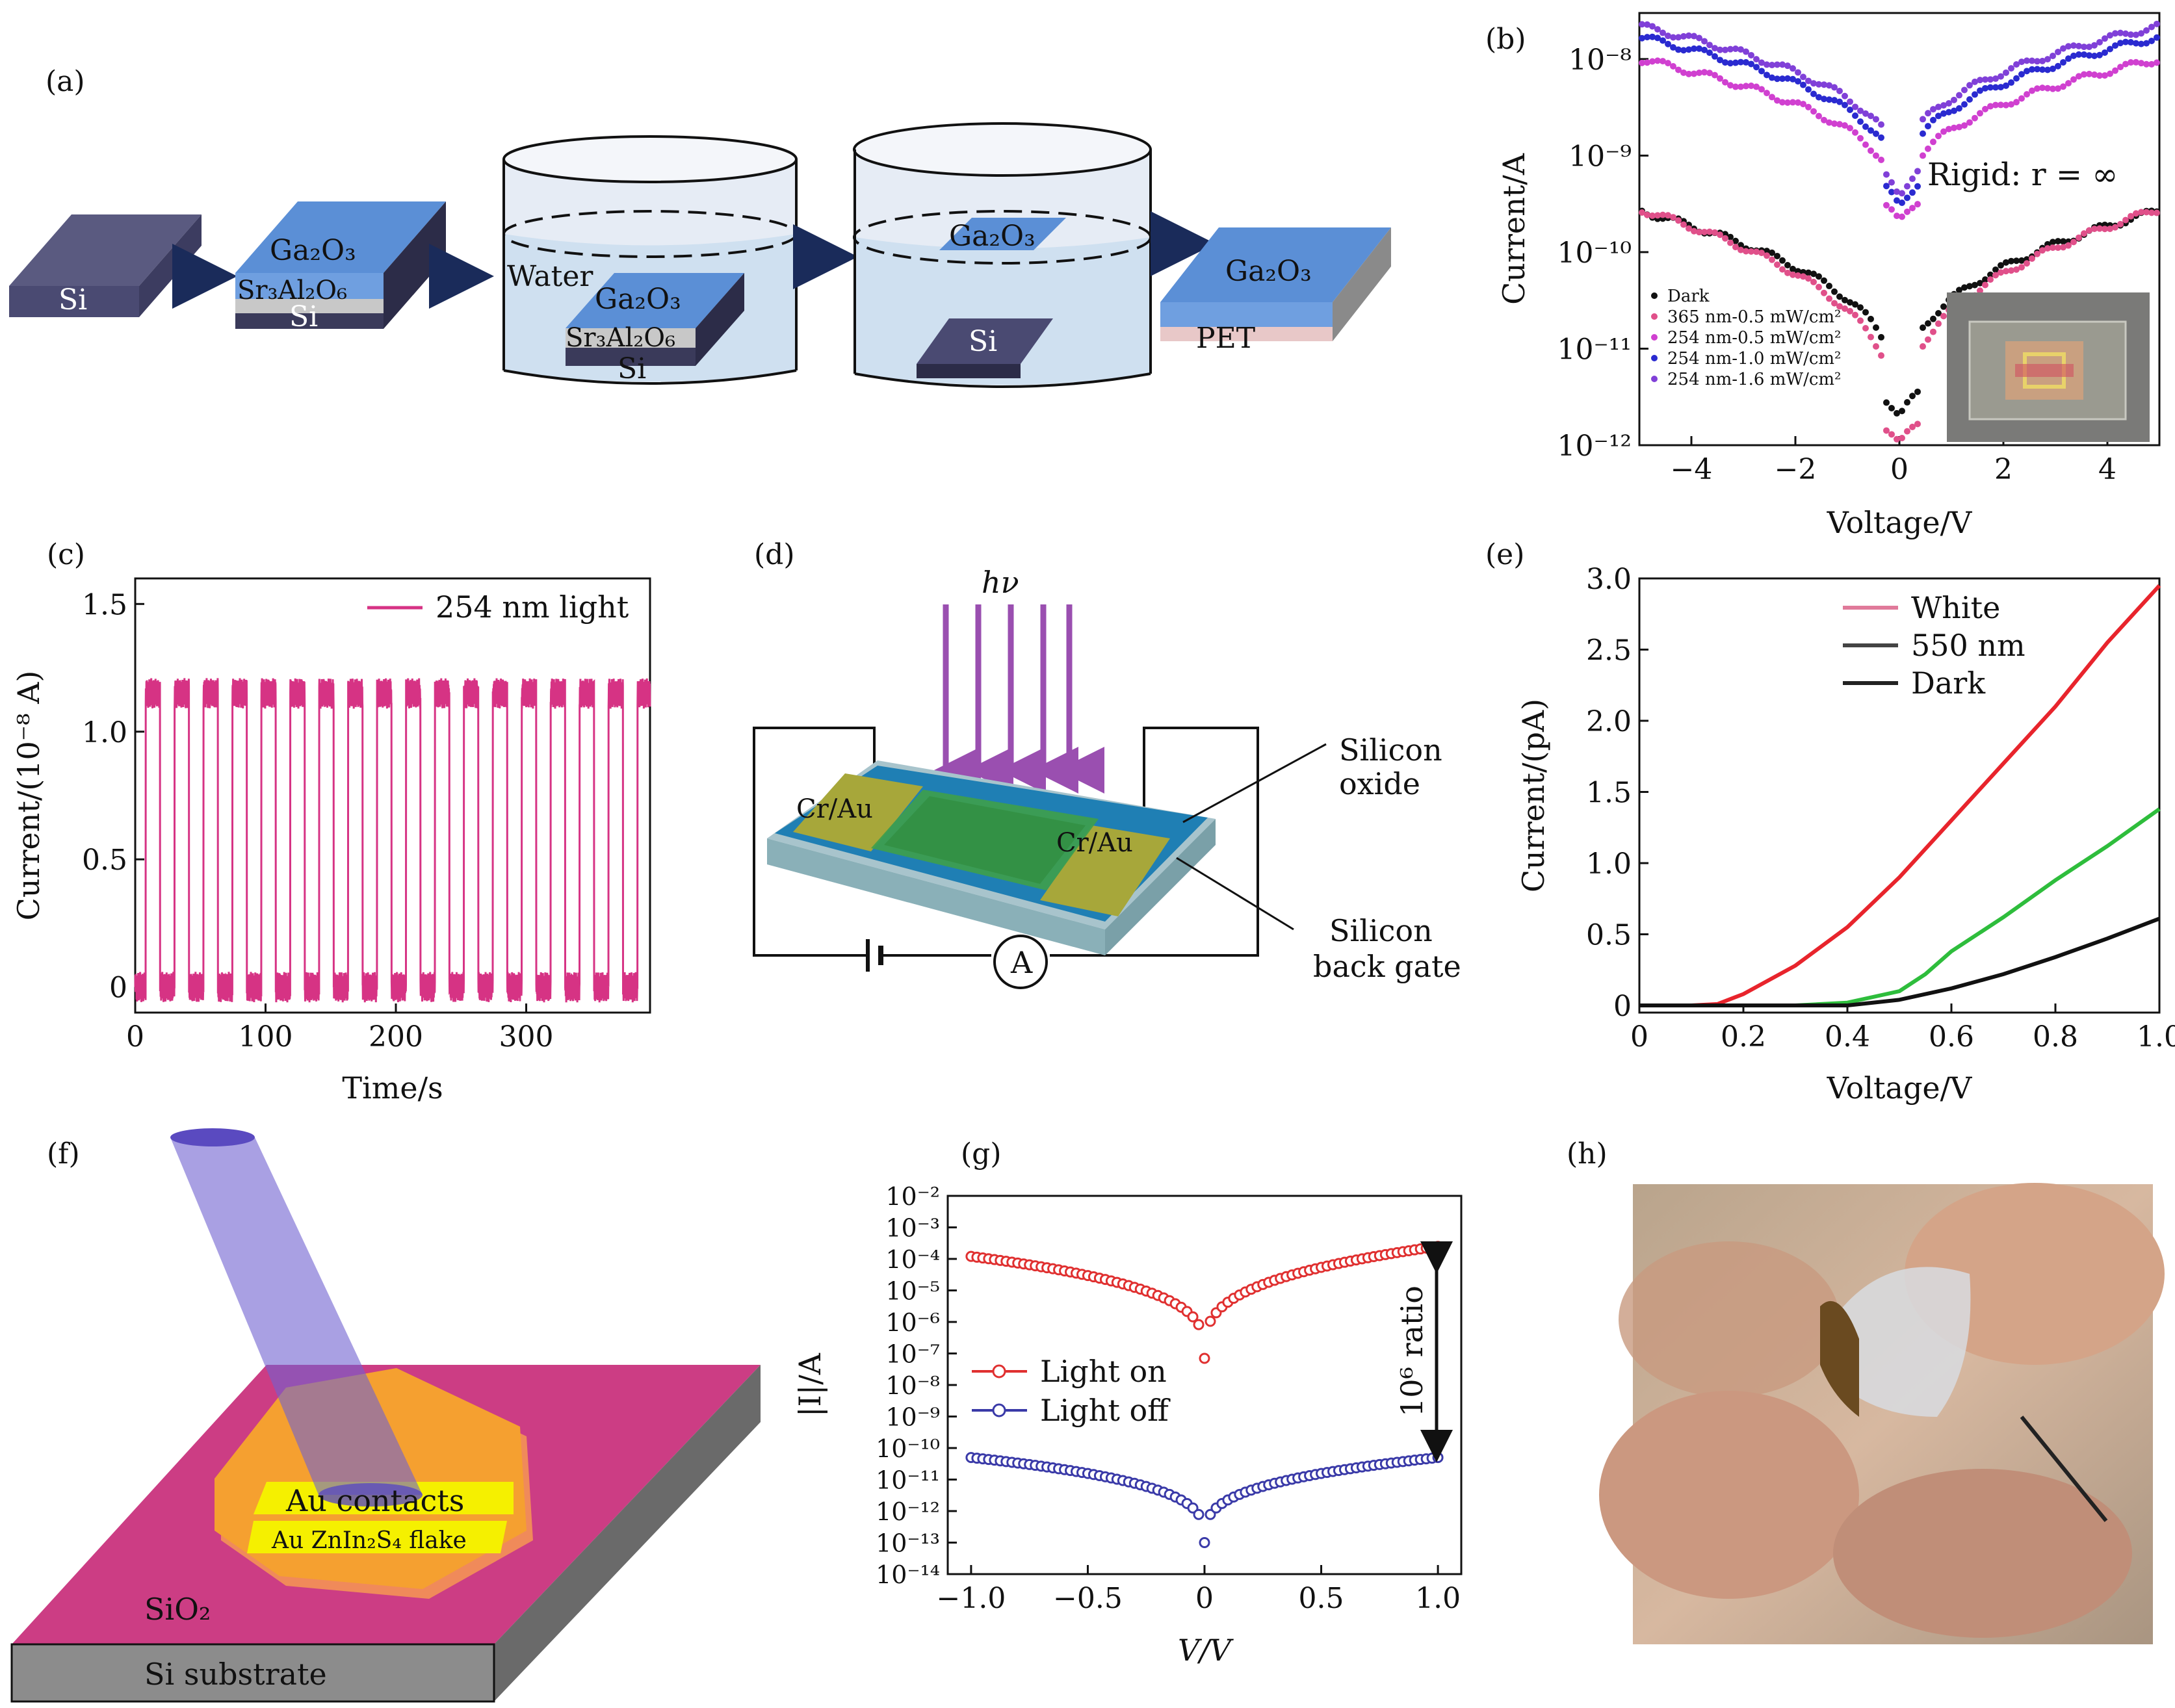  I want to click on panel-h: (h), so click(1866, 1390).